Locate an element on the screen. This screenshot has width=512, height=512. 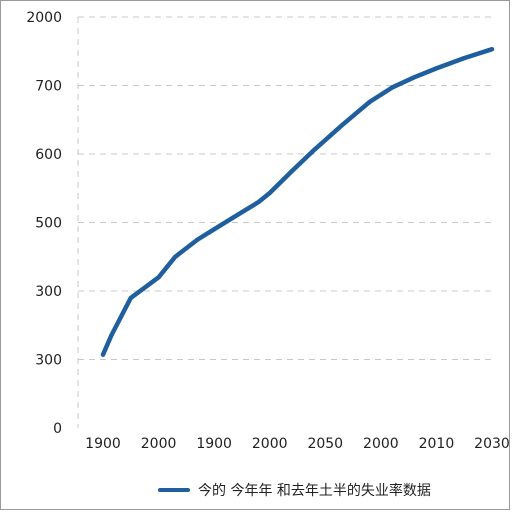
legend-label: 今的 今年年 和去年土半的失业率数据 is located at coordinates (314, 491).